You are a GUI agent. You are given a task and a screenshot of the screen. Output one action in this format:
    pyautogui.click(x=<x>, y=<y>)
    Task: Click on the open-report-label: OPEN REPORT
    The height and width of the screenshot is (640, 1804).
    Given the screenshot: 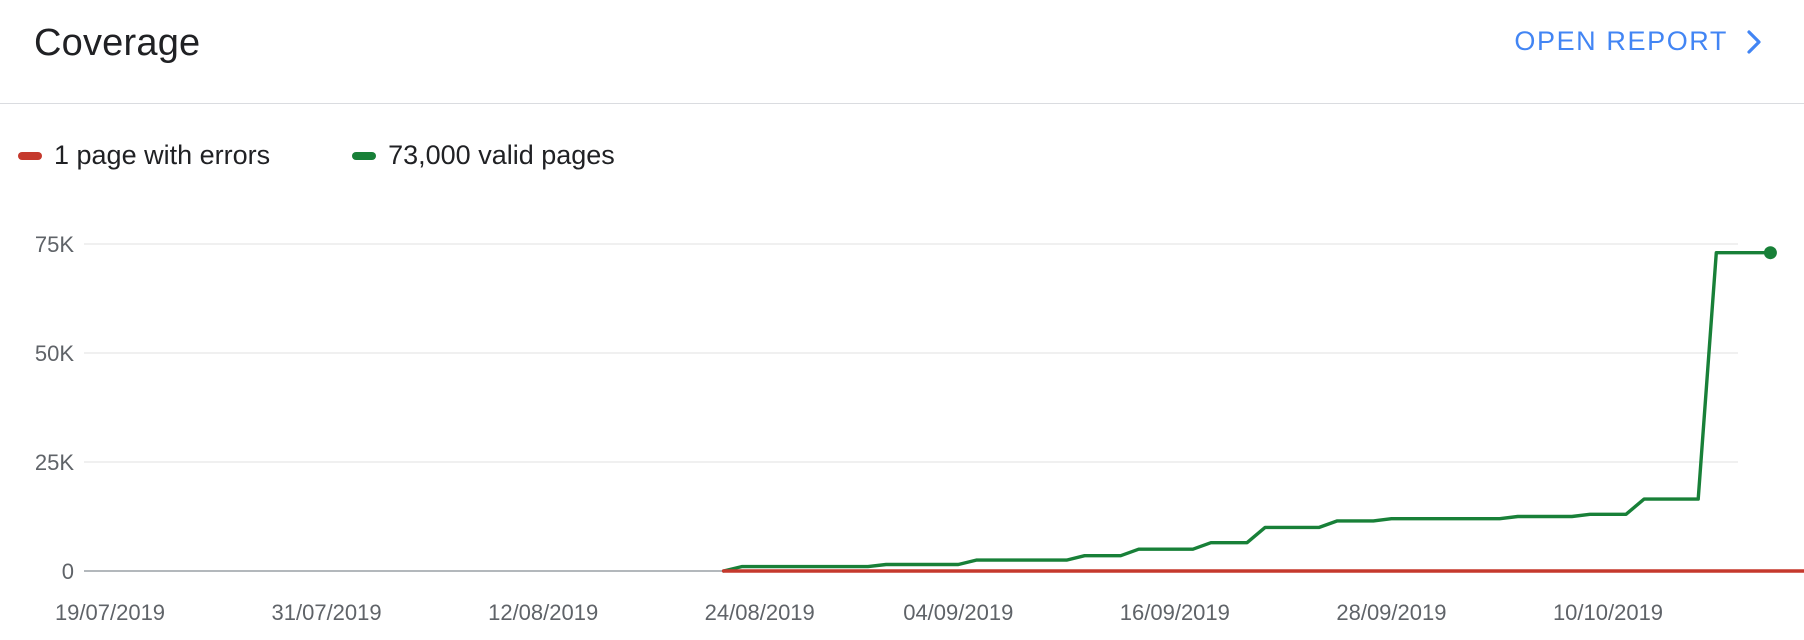 What is the action you would take?
    pyautogui.click(x=1621, y=41)
    